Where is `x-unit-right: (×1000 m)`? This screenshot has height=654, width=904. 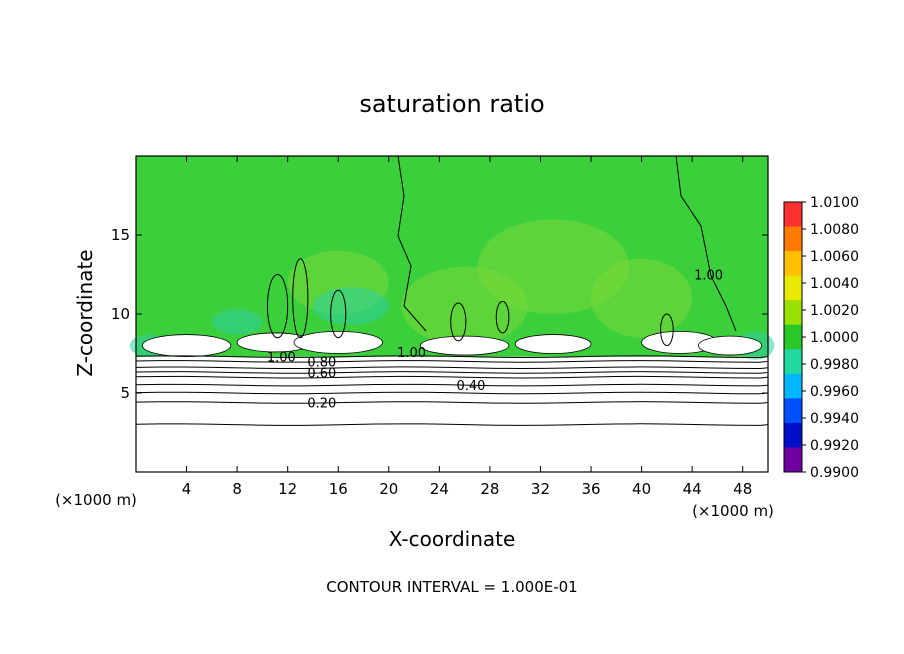 x-unit-right: (×1000 m) is located at coordinates (733, 511).